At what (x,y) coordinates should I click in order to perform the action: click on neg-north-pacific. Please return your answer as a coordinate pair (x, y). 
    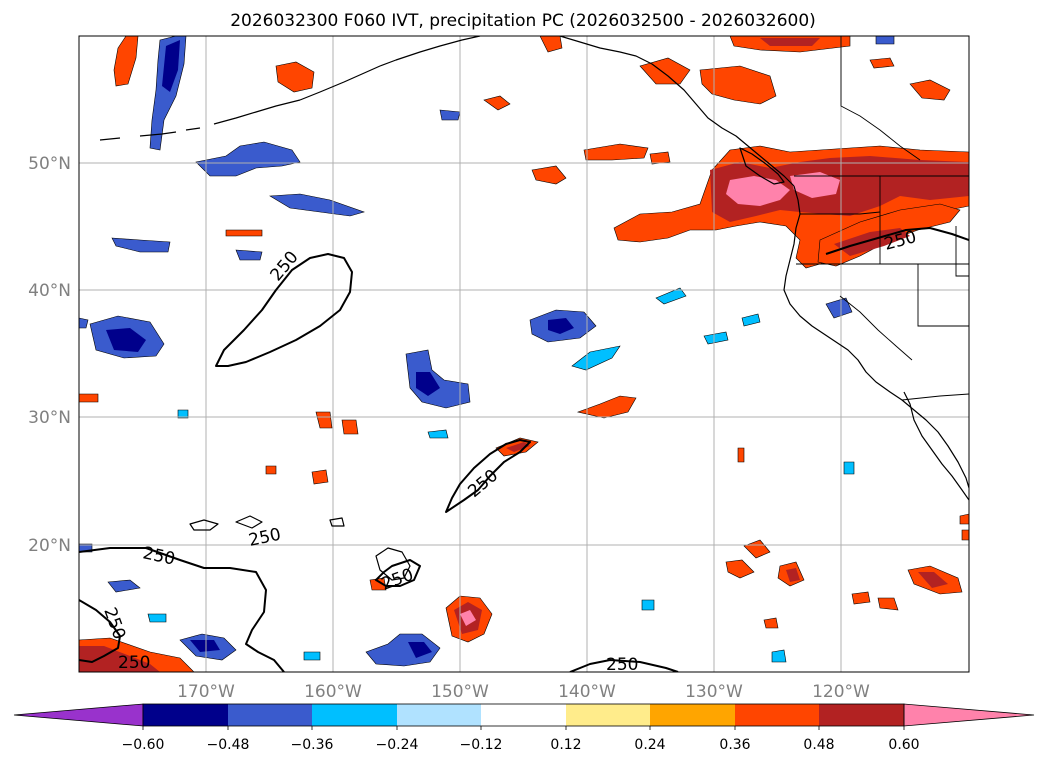
    Looking at the image, I should click on (248, 159).